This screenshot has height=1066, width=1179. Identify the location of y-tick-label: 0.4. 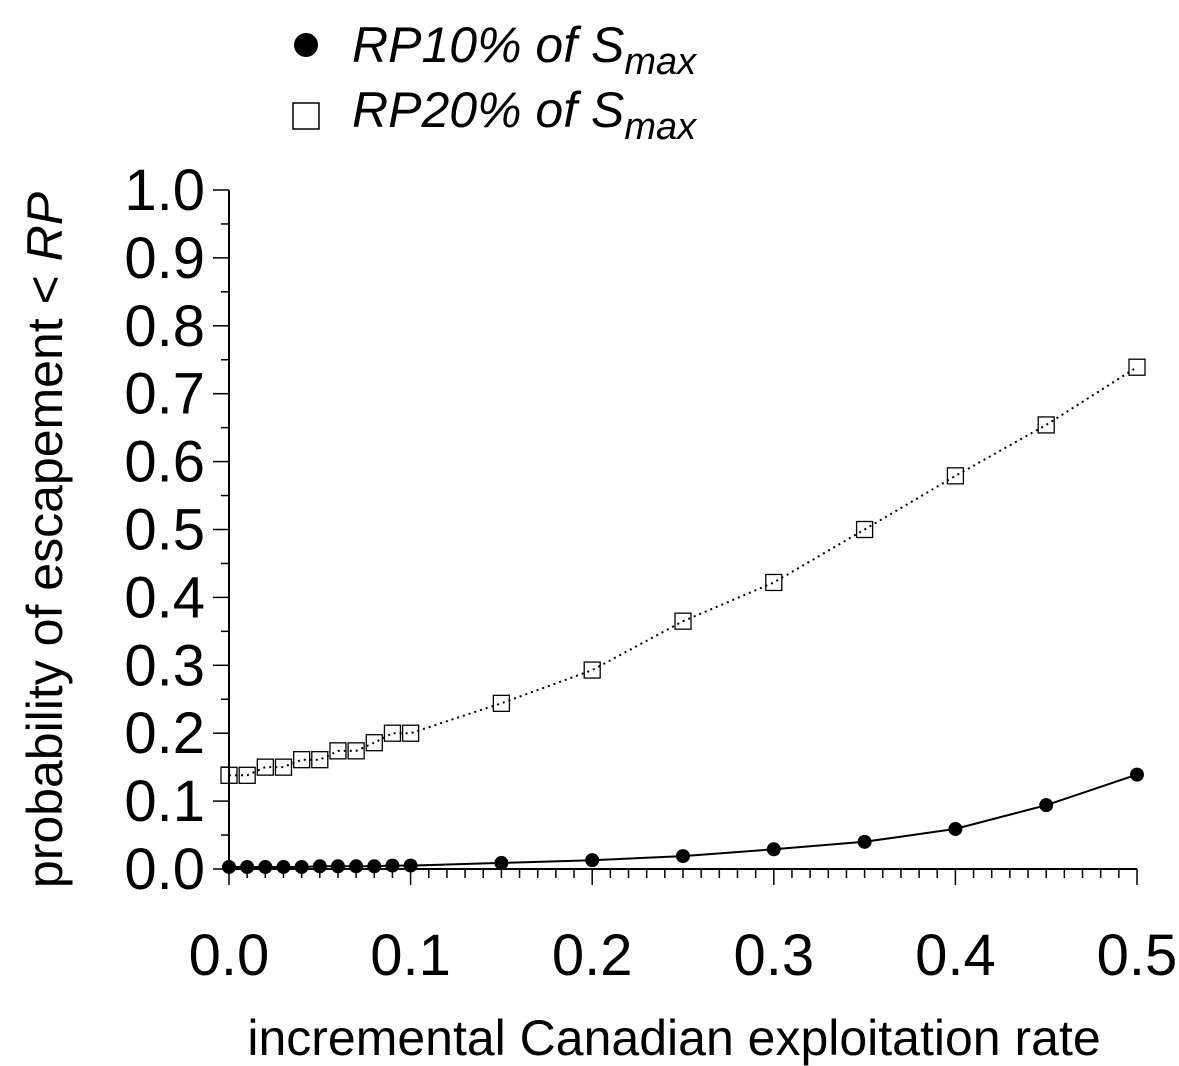
(164, 597).